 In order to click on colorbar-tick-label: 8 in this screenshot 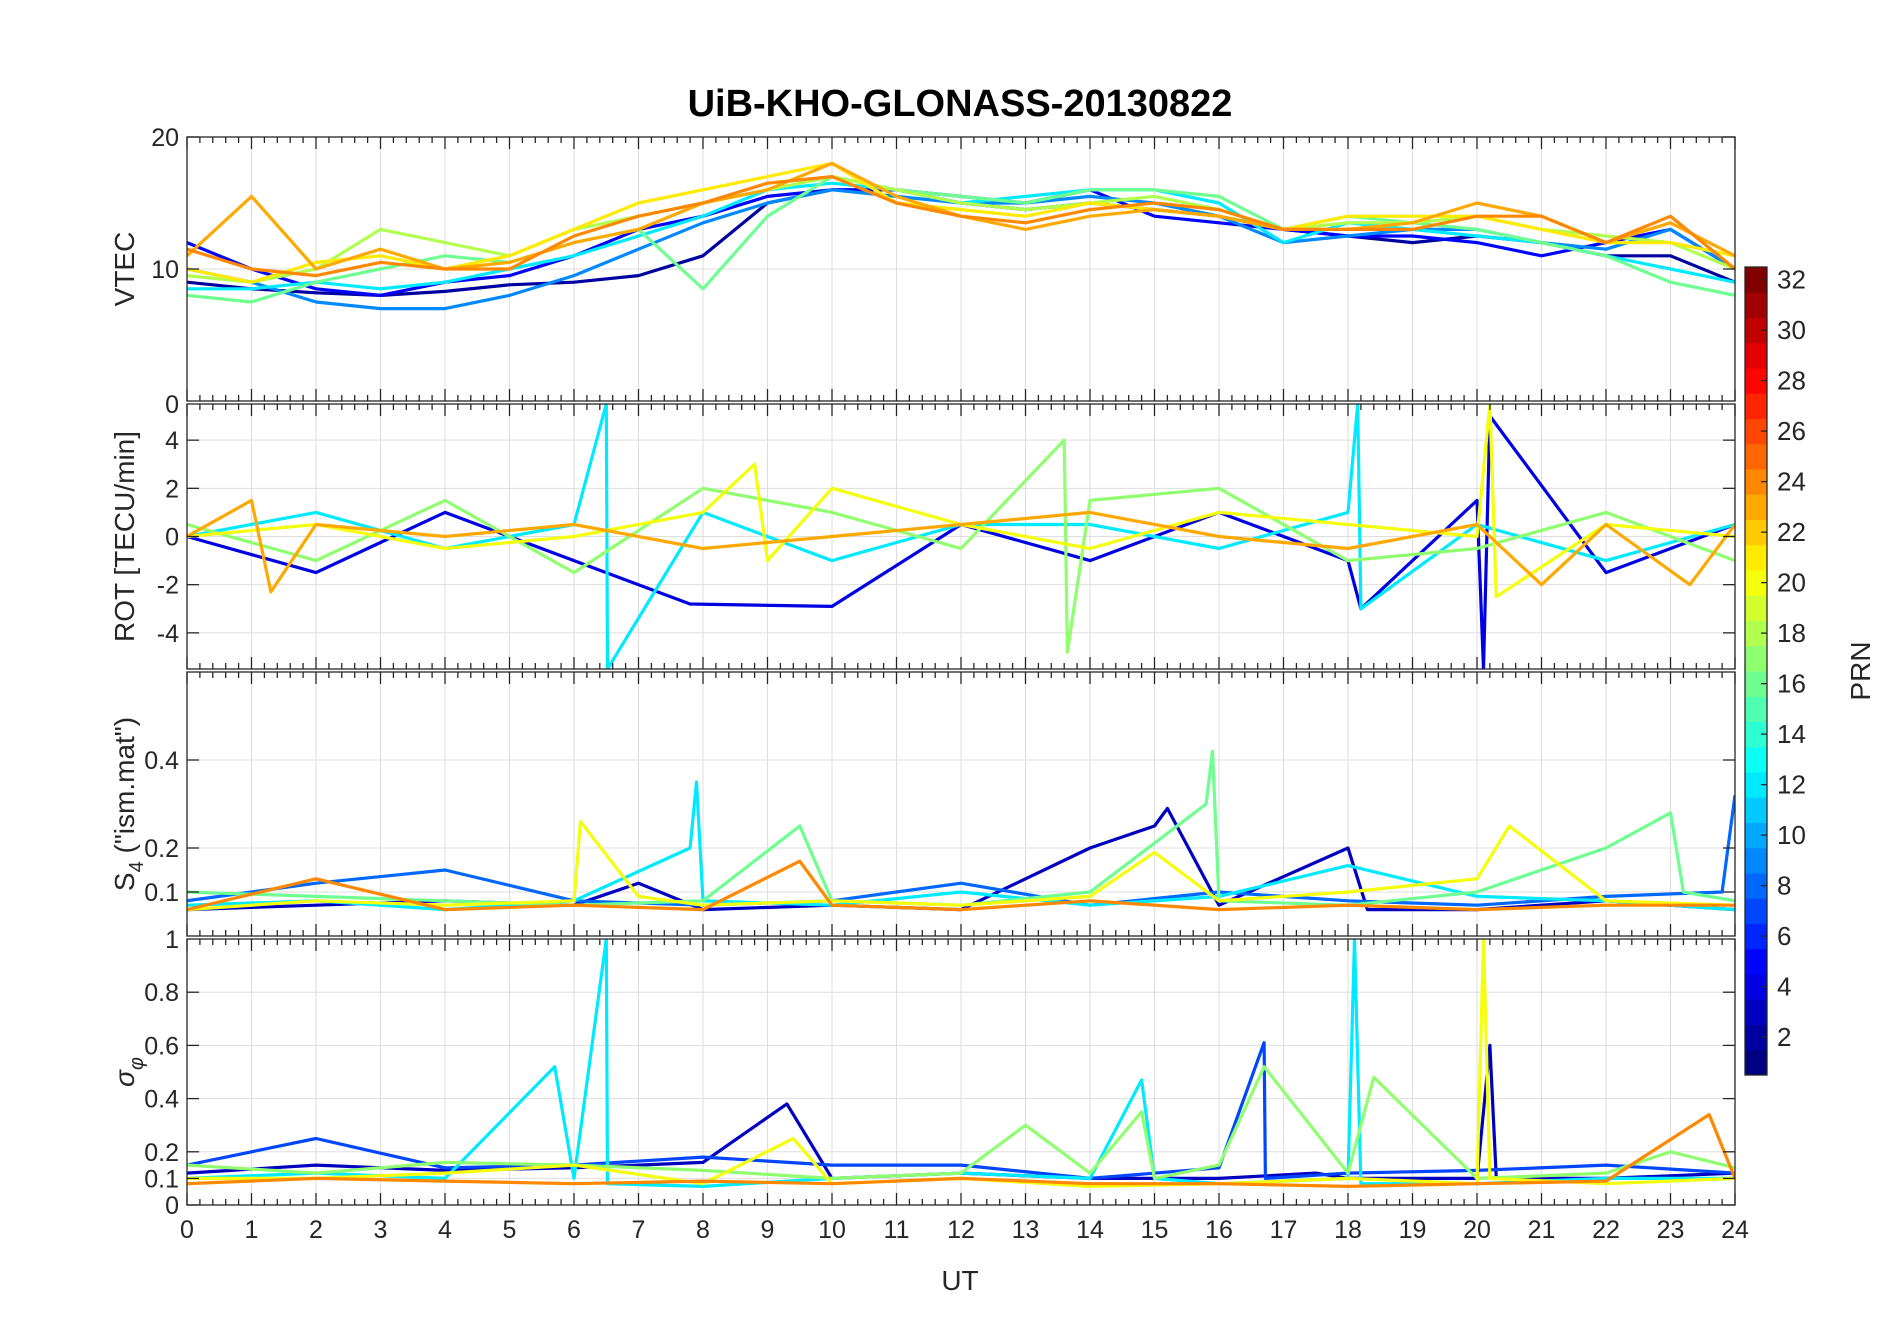, I will do `click(1784, 886)`.